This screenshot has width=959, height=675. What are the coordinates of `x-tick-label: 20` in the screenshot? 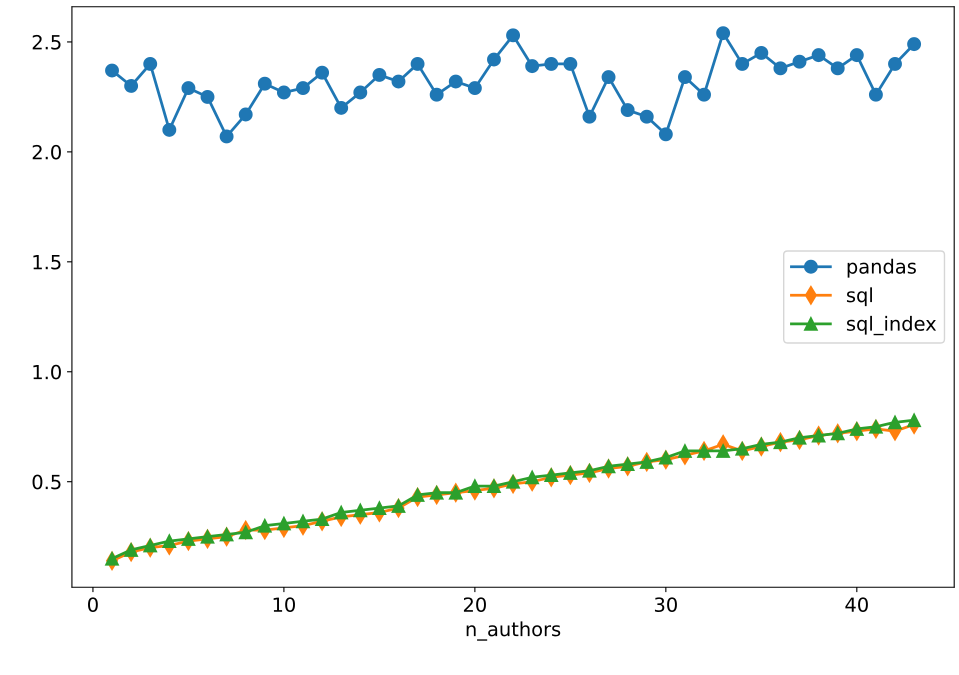 It's located at (475, 604).